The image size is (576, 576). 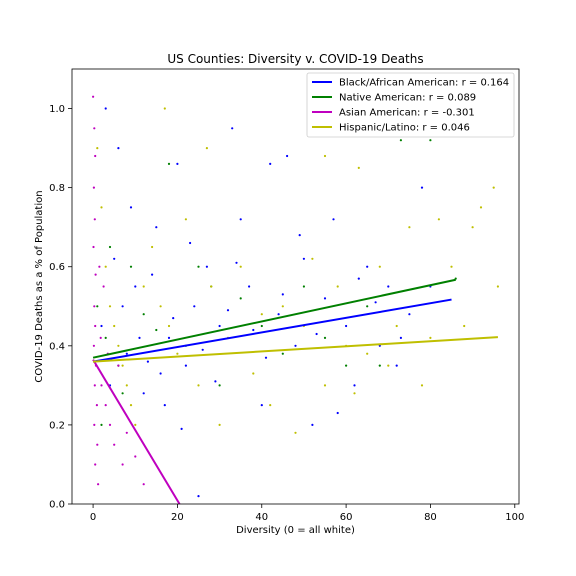 I want to click on legend-box, so click(x=410, y=105).